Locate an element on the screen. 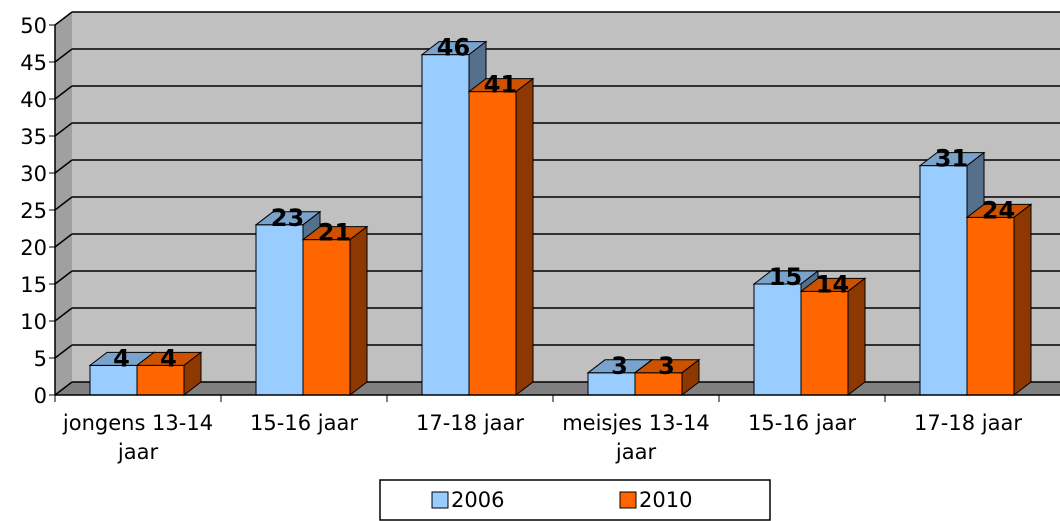 This screenshot has height=521, width=1060. y-tick-label: 35 is located at coordinates (33, 137).